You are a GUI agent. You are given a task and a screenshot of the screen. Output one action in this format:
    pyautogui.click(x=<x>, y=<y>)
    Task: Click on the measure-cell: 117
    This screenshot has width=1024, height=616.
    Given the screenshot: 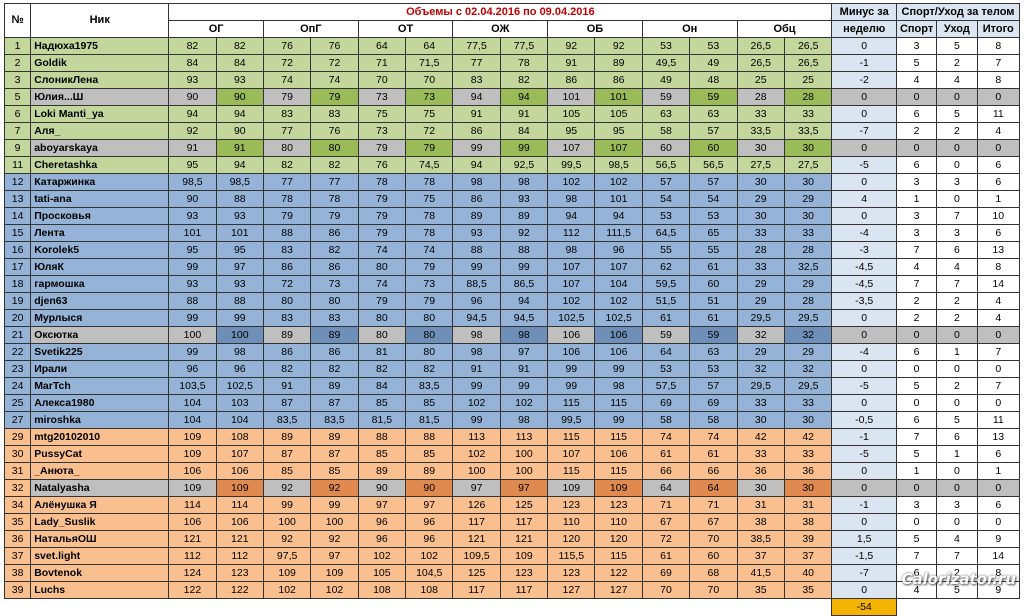 What is the action you would take?
    pyautogui.click(x=476, y=522)
    